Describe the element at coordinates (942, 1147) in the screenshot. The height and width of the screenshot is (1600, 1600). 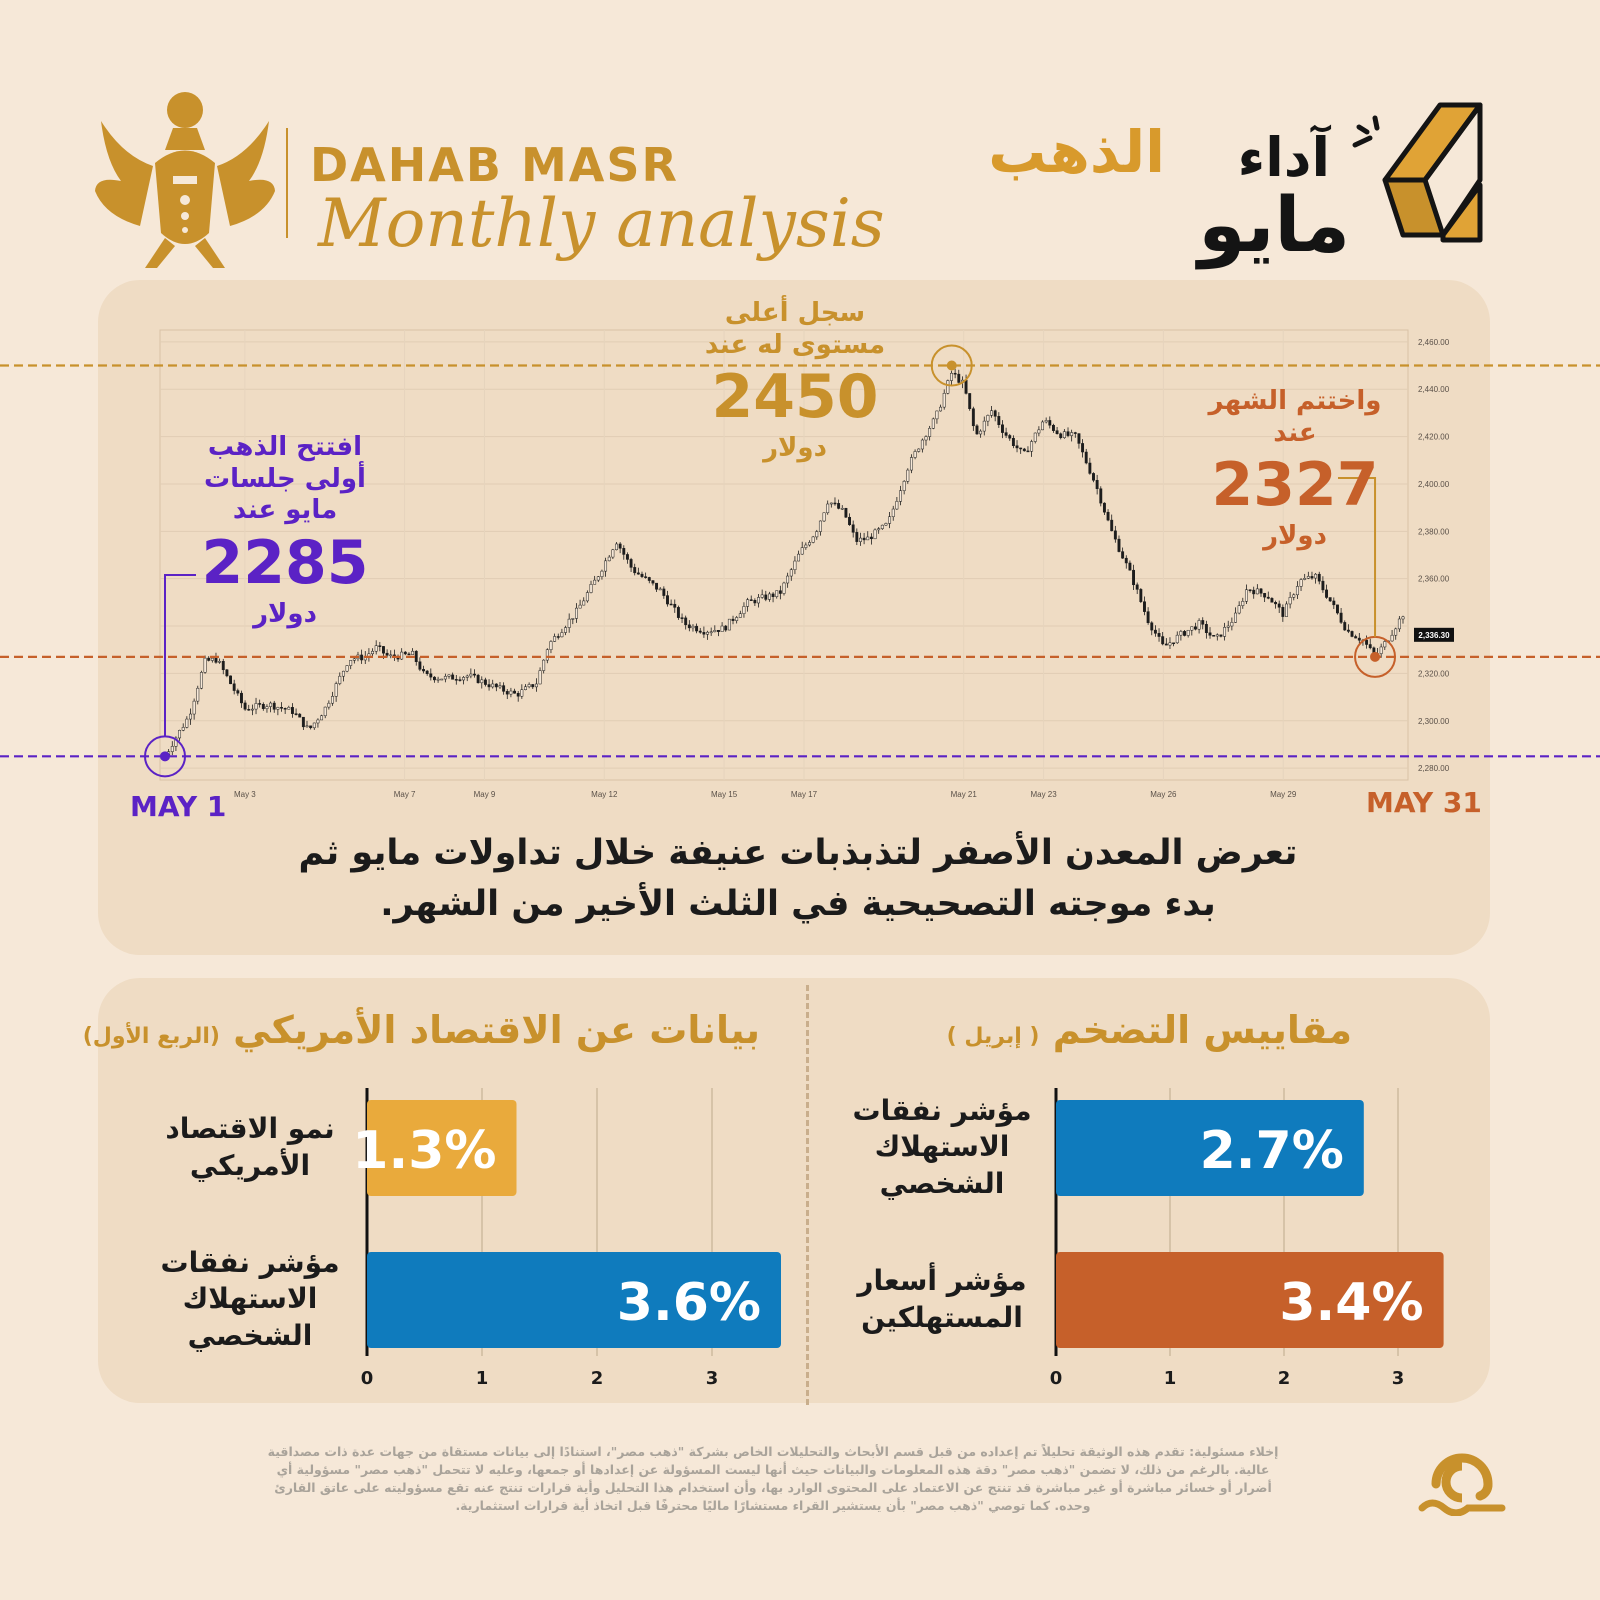
I see `inflation-category-label: مؤشر نفقات الاستهلاك الشخصي` at that location.